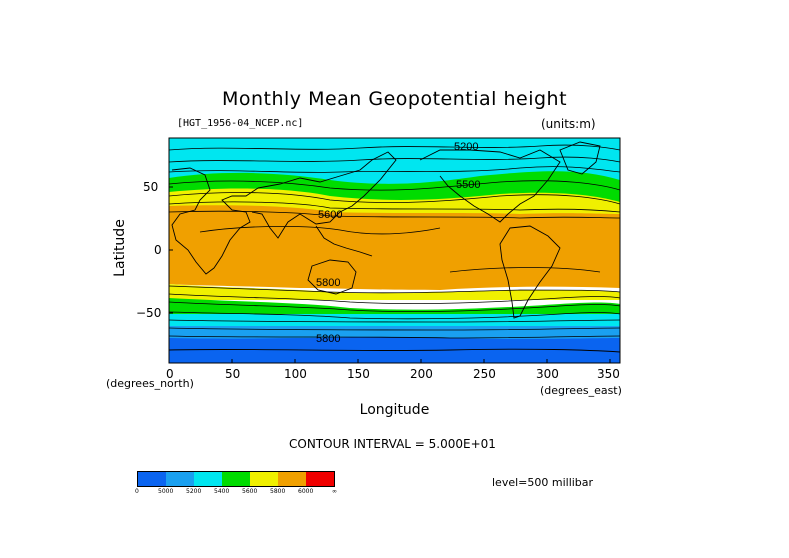  Describe the element at coordinates (568, 124) in the screenshot. I see `units-label: (units:m)` at that location.